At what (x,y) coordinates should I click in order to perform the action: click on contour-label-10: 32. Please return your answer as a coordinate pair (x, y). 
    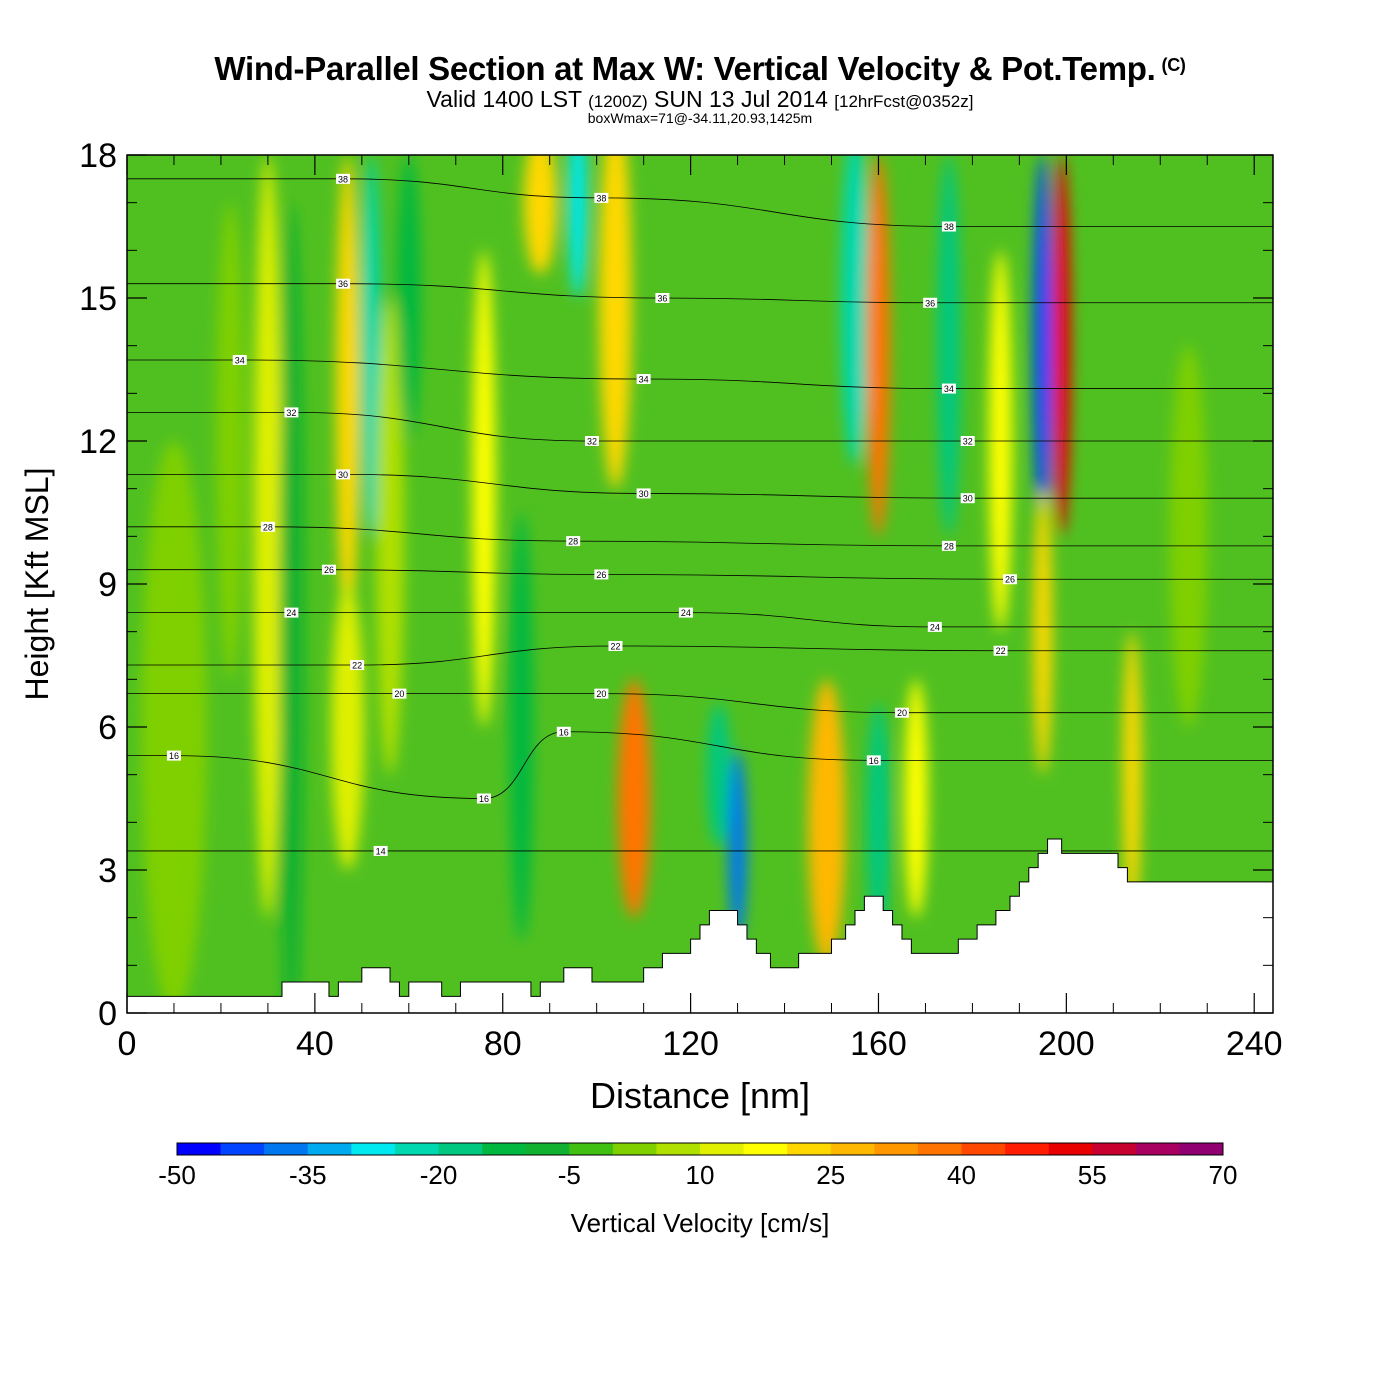
    Looking at the image, I should click on (591, 441).